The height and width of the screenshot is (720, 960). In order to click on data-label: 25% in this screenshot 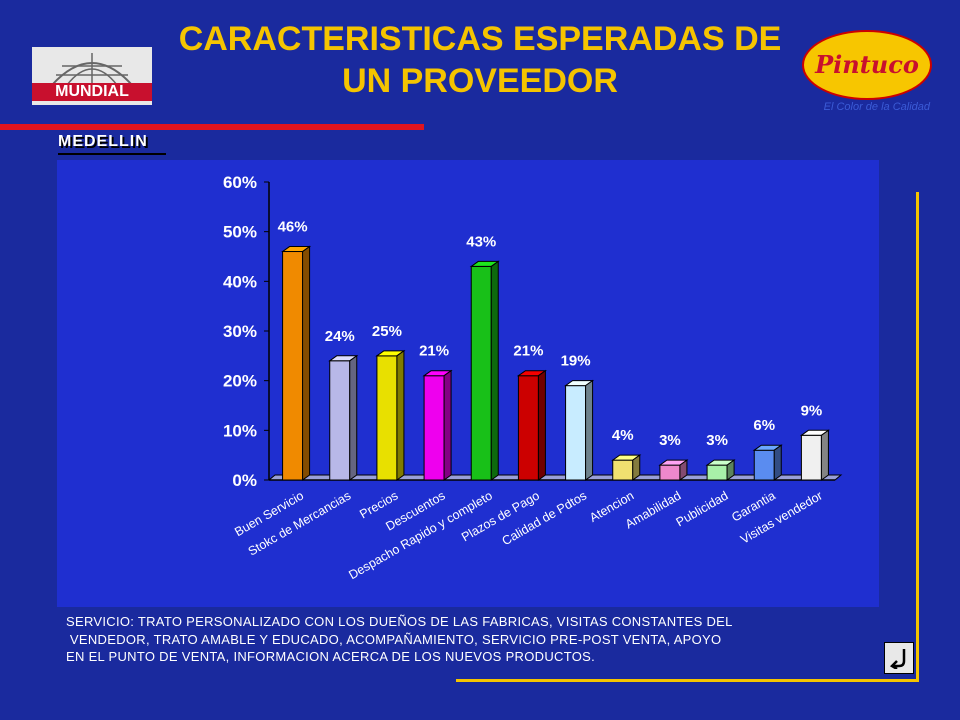, I will do `click(387, 331)`.